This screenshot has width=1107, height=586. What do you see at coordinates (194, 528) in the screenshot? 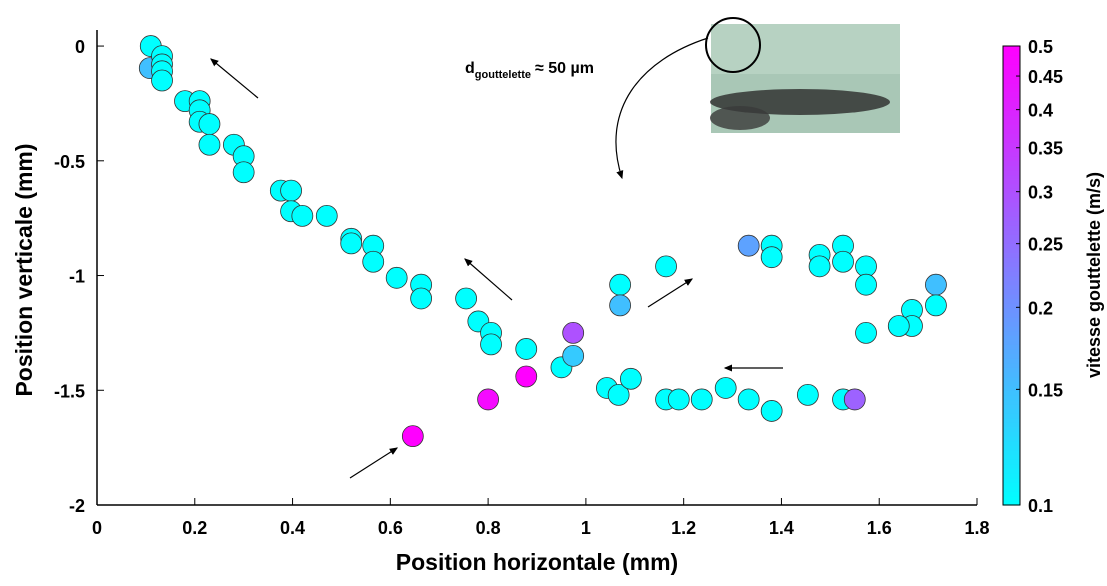
I see `x-tick-label: 0.2` at bounding box center [194, 528].